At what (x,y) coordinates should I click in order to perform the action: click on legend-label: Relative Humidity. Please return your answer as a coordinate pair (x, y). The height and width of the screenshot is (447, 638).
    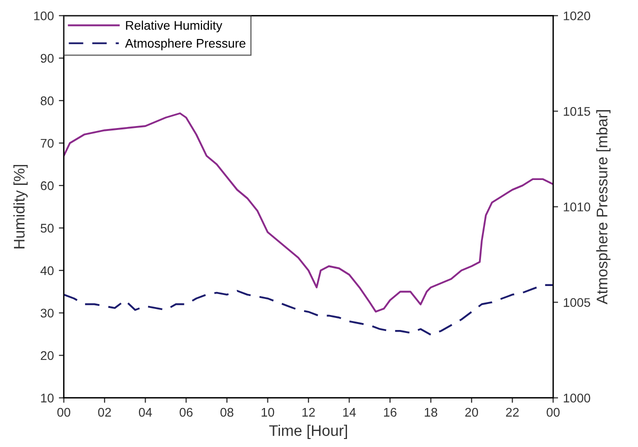
    Looking at the image, I should click on (174, 26).